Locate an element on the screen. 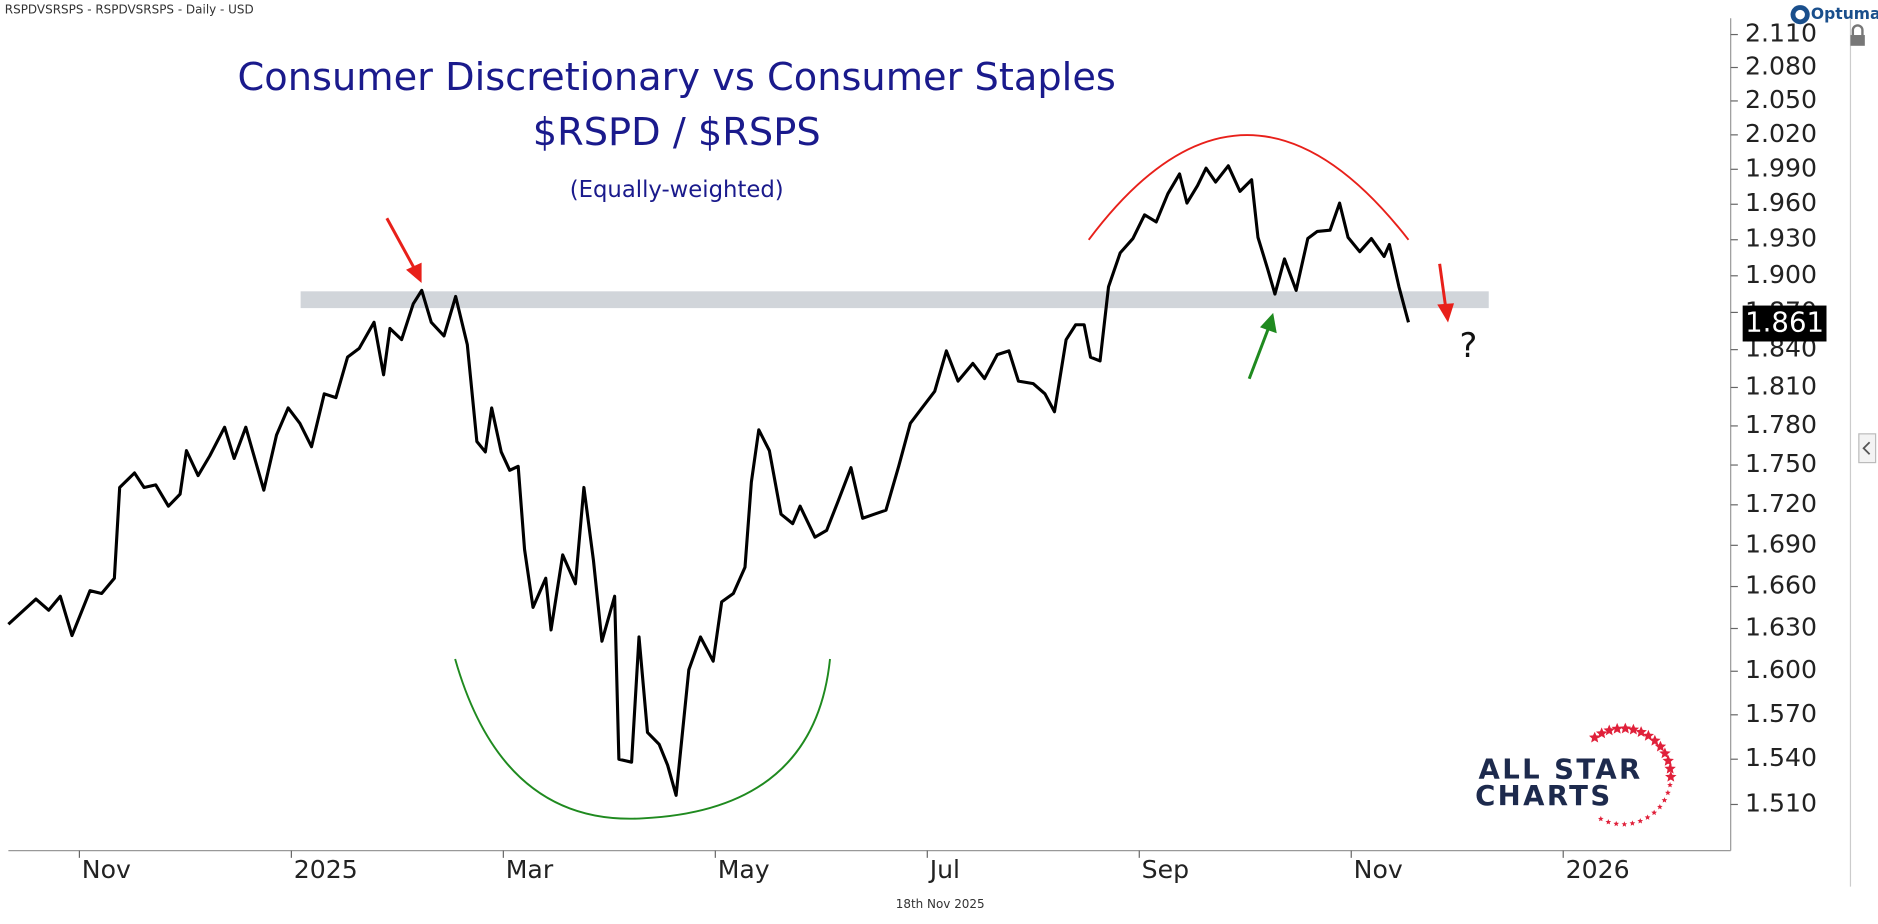 Image resolution: width=1878 pixels, height=924 pixels. y-tick-label: 1.720 is located at coordinates (1781, 503).